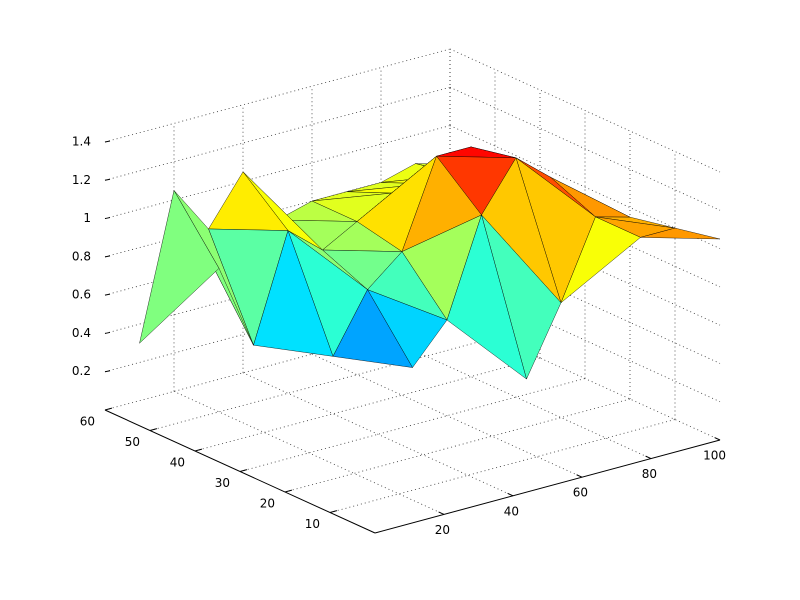 The height and width of the screenshot is (600, 800). I want to click on x-tick-label: 20, so click(442, 530).